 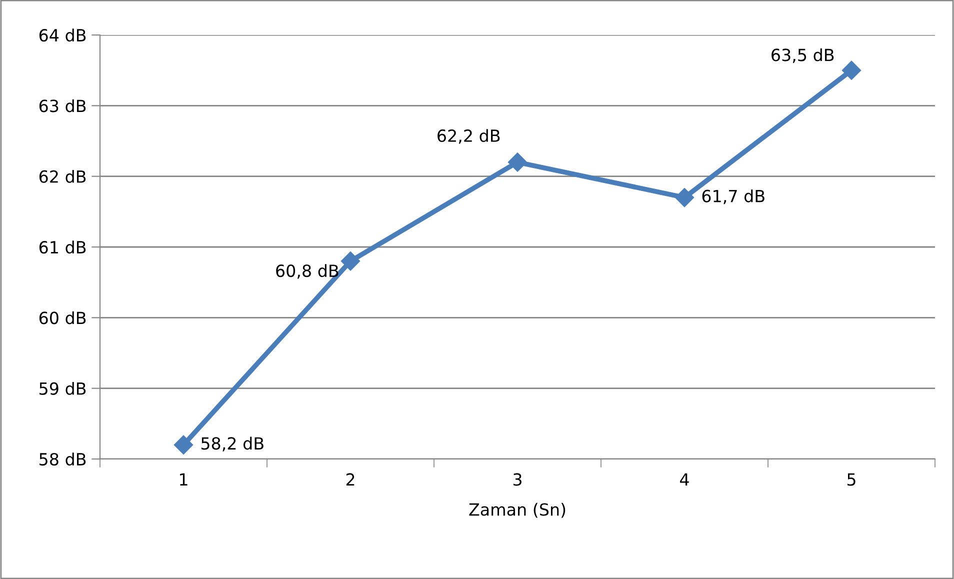 I want to click on data-label: 62,2 dB, so click(x=469, y=136).